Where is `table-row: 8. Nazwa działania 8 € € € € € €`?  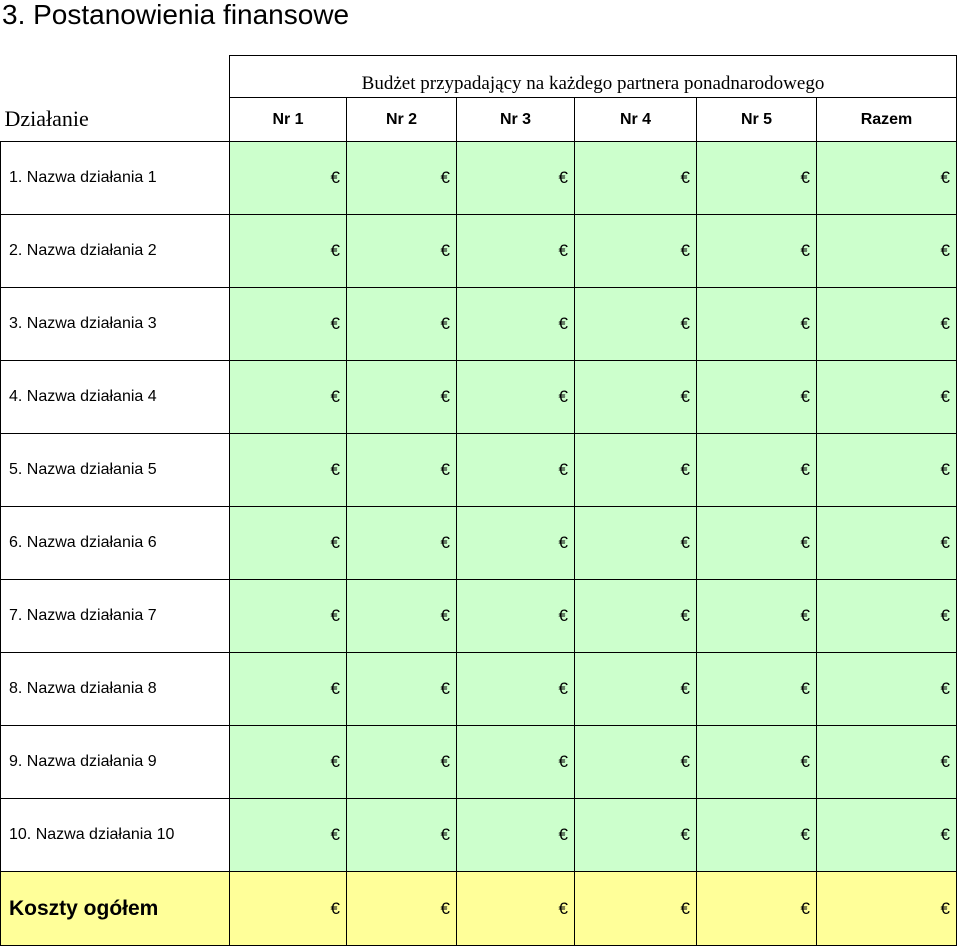 table-row: 8. Nazwa działania 8 € € € € € € is located at coordinates (478, 689).